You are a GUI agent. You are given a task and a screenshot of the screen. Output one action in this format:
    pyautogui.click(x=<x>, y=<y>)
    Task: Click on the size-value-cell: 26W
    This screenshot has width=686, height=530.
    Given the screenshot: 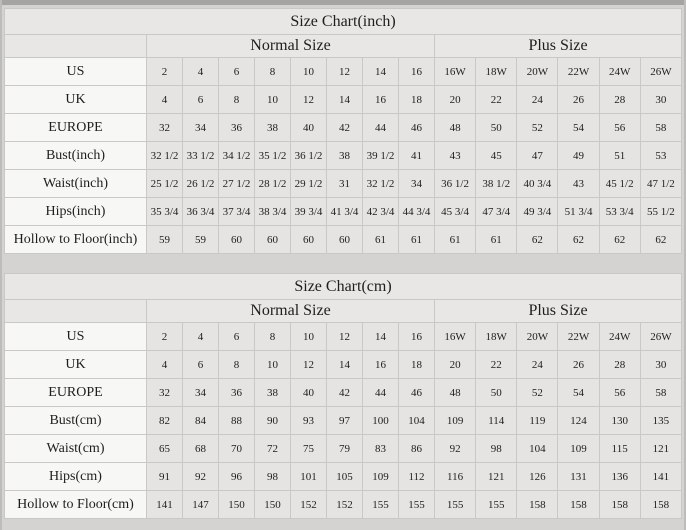 What is the action you would take?
    pyautogui.click(x=661, y=71)
    